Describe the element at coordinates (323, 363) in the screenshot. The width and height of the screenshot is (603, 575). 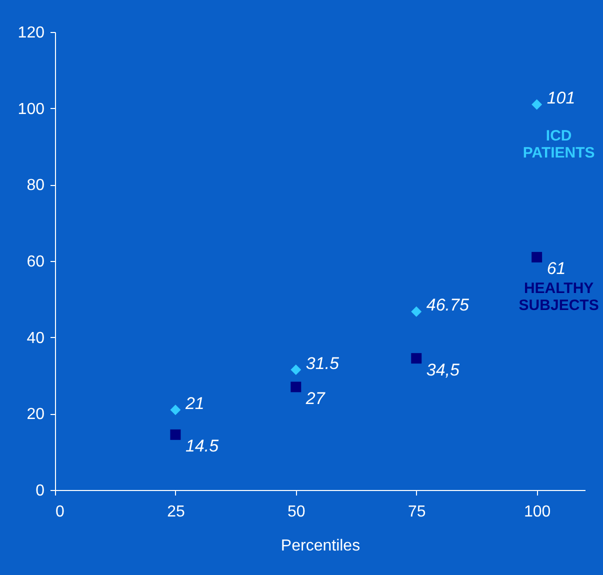
I see `data-label: 31.5` at that location.